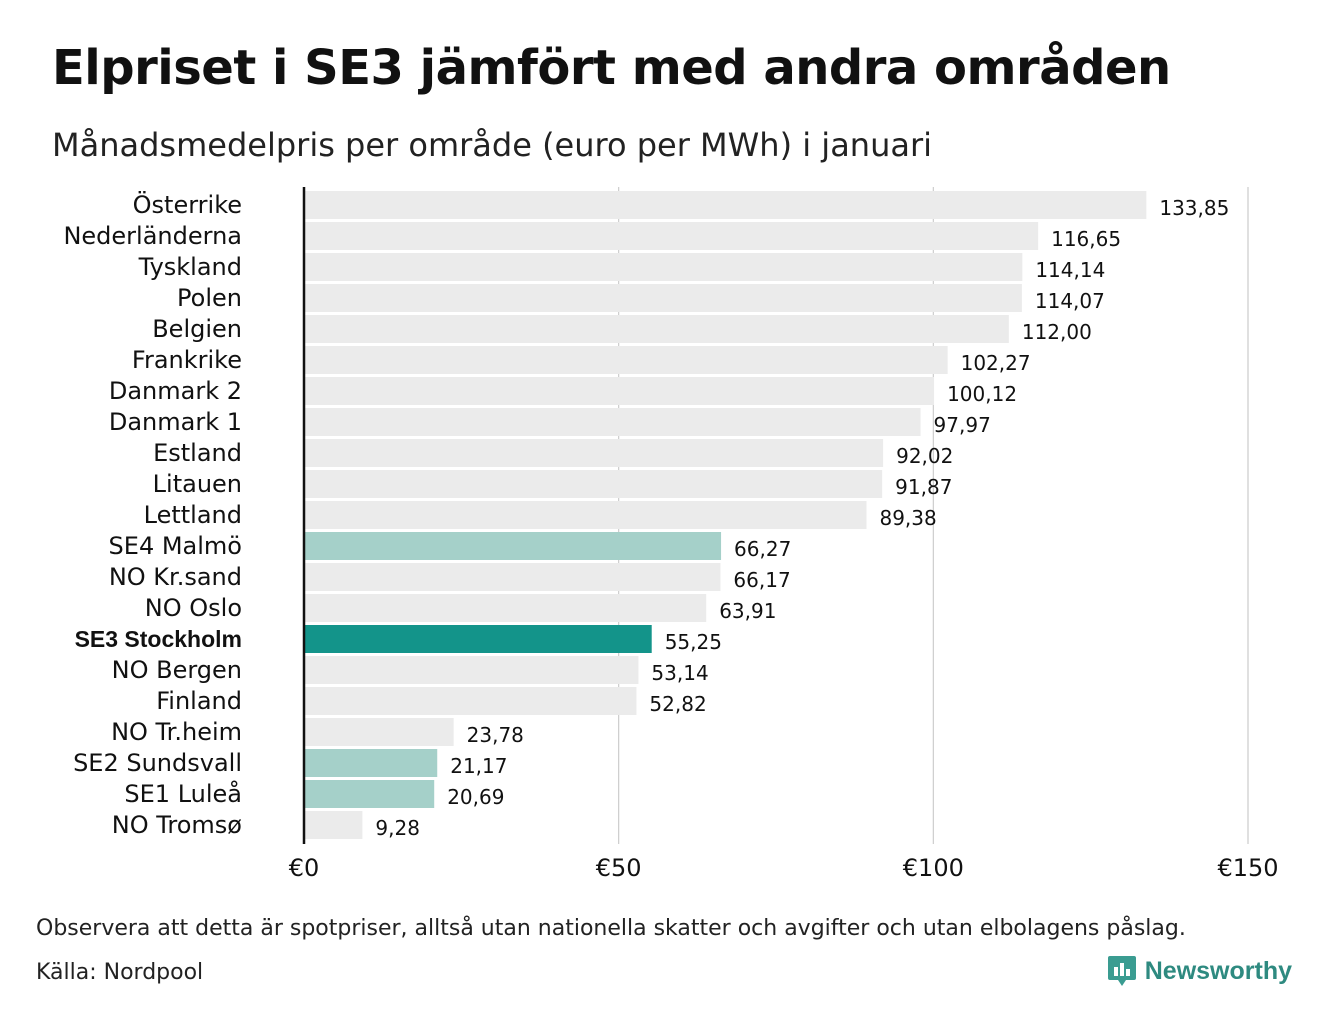 The height and width of the screenshot is (1020, 1340). I want to click on category-label: Estland, so click(197, 453).